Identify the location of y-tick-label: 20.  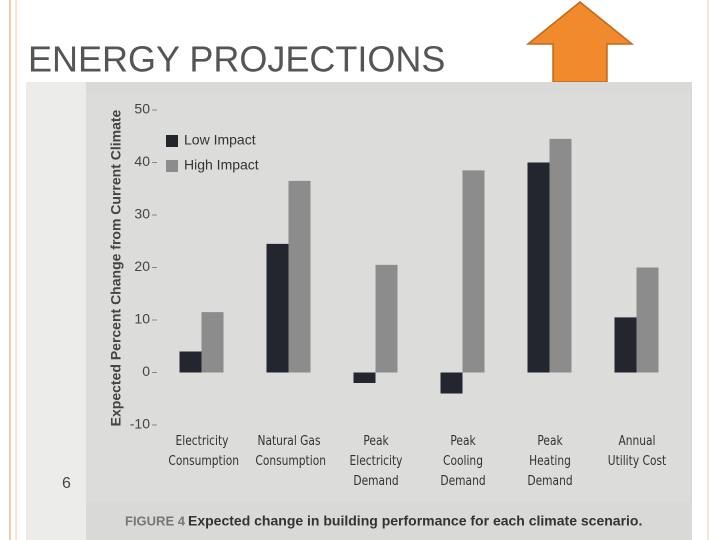
(142, 266).